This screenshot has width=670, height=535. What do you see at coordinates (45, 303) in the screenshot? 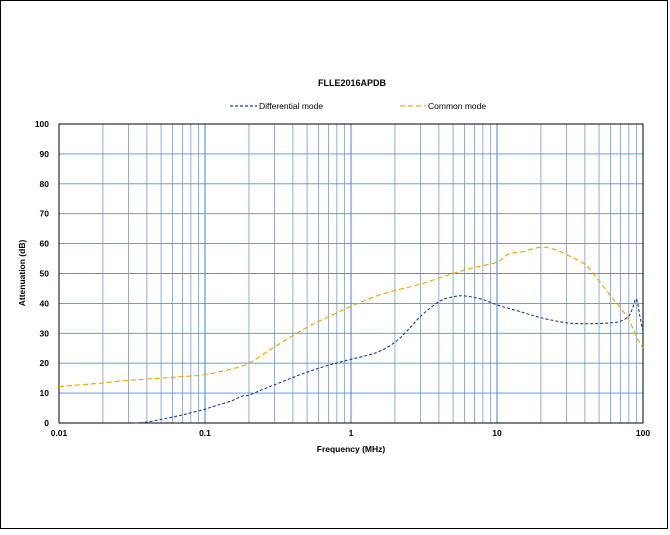
I see `y-tick-label: 40` at bounding box center [45, 303].